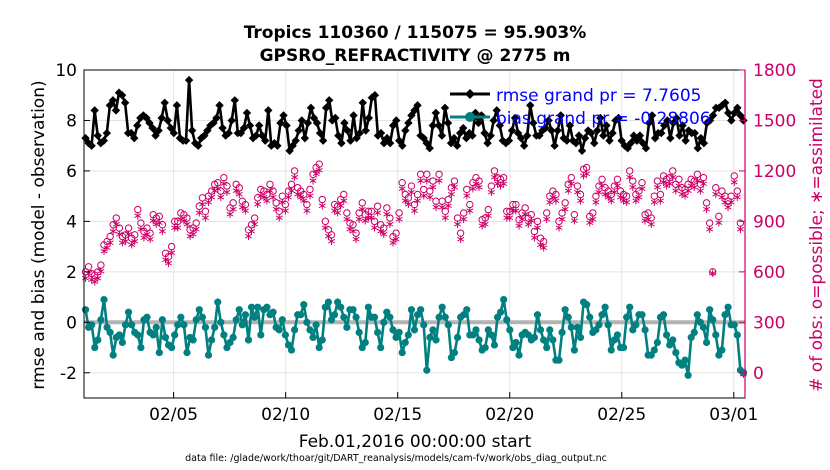 This screenshot has width=830, height=470. Describe the element at coordinates (769, 273) in the screenshot. I see `y-tick-label-right: 600` at that location.